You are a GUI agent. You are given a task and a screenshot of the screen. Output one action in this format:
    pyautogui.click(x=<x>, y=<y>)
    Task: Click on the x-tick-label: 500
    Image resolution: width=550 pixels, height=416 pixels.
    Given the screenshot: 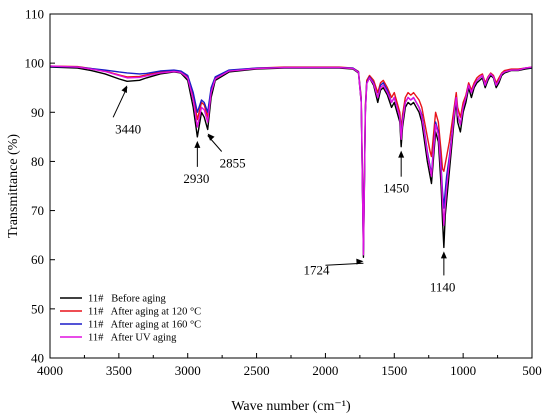 What is the action you would take?
    pyautogui.click(x=532, y=370)
    